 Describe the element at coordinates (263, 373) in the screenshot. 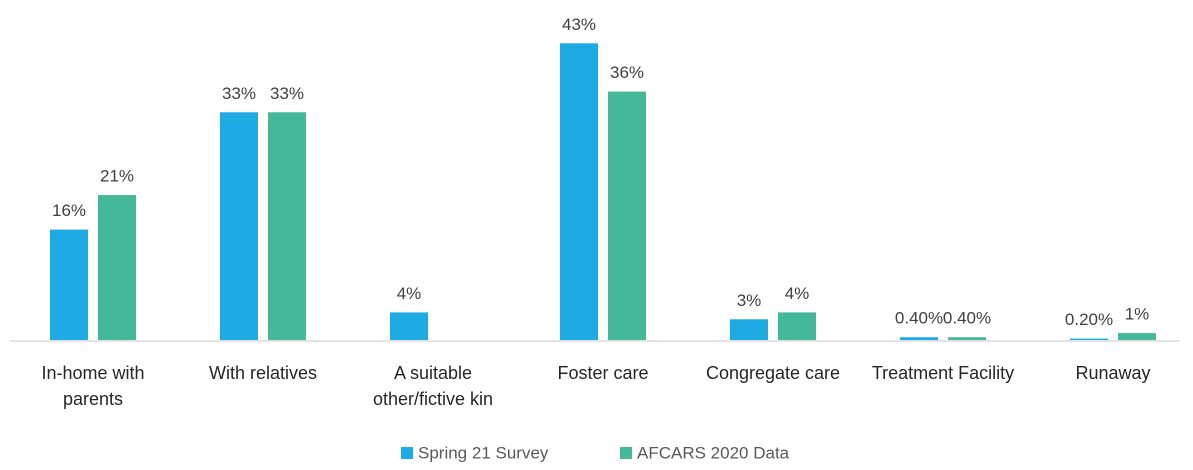

I see `x-tick-label: With relatives` at that location.